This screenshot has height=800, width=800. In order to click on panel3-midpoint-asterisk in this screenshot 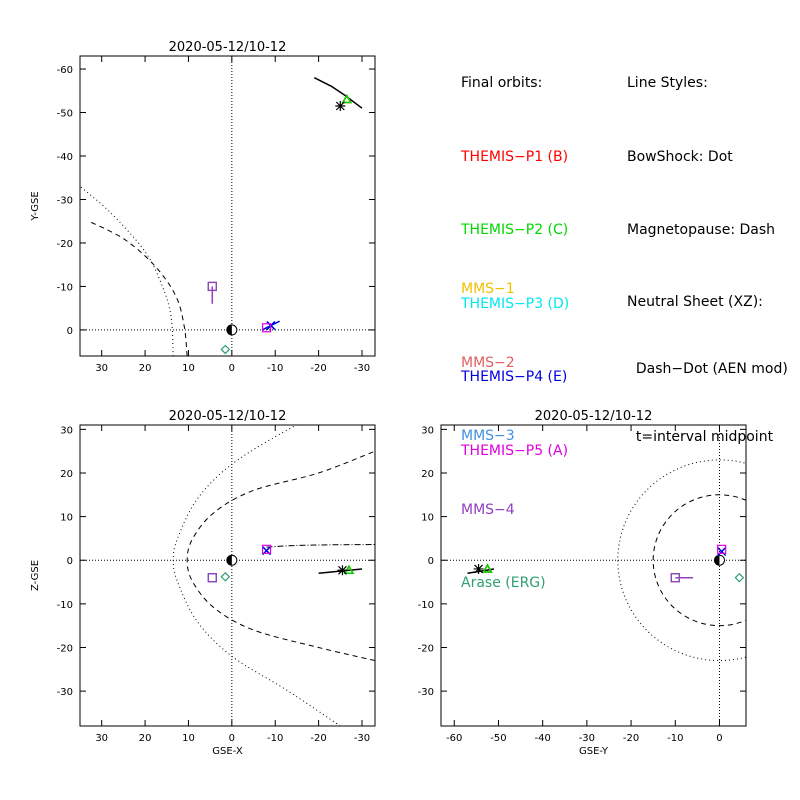, I will do `click(478, 568)`.